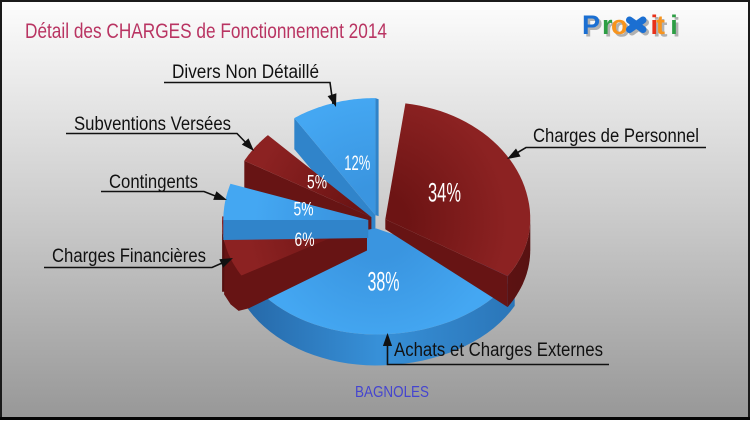 The height and width of the screenshot is (425, 750). What do you see at coordinates (153, 182) in the screenshot?
I see `svg-text: Contingents` at bounding box center [153, 182].